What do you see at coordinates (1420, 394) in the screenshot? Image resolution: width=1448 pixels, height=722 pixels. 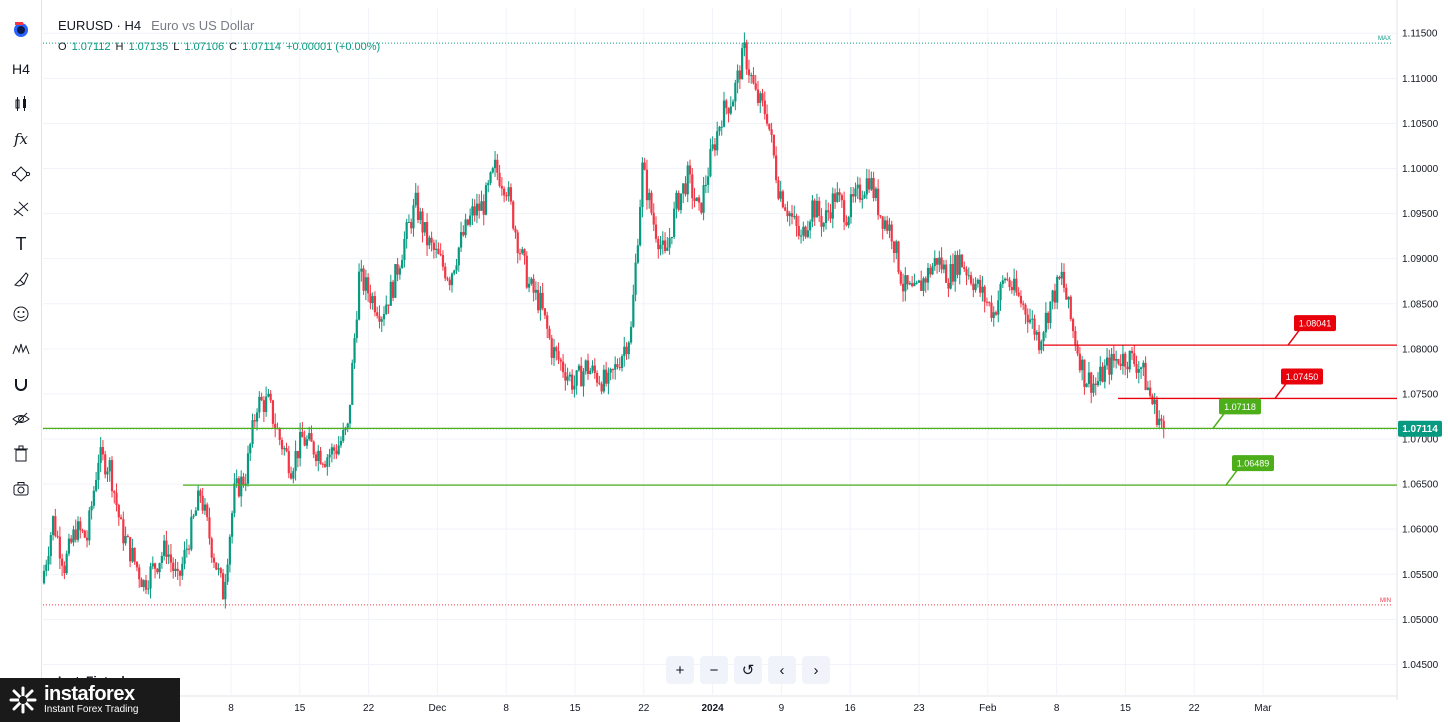 I see `price-tick-label: 1.07500` at bounding box center [1420, 394].